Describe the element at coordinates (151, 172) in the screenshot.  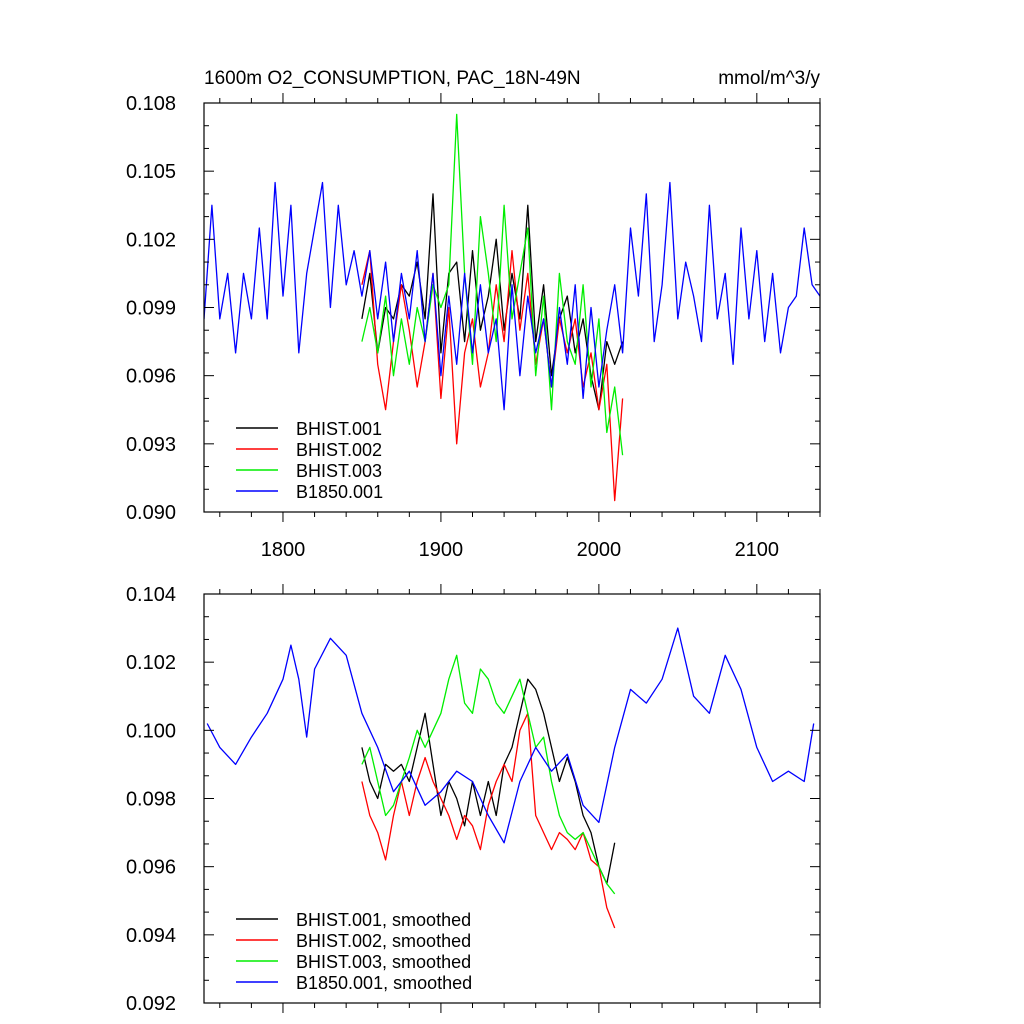
I see `y-tick-label: 0.105` at that location.